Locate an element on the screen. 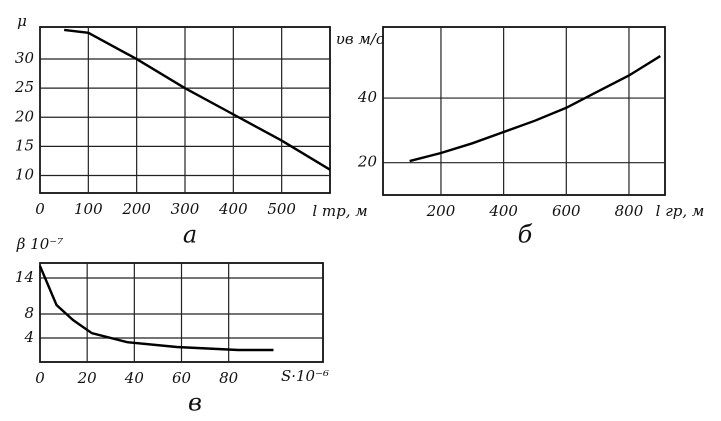  y-axis-label: β 10⁻⁷ is located at coordinates (39, 244).